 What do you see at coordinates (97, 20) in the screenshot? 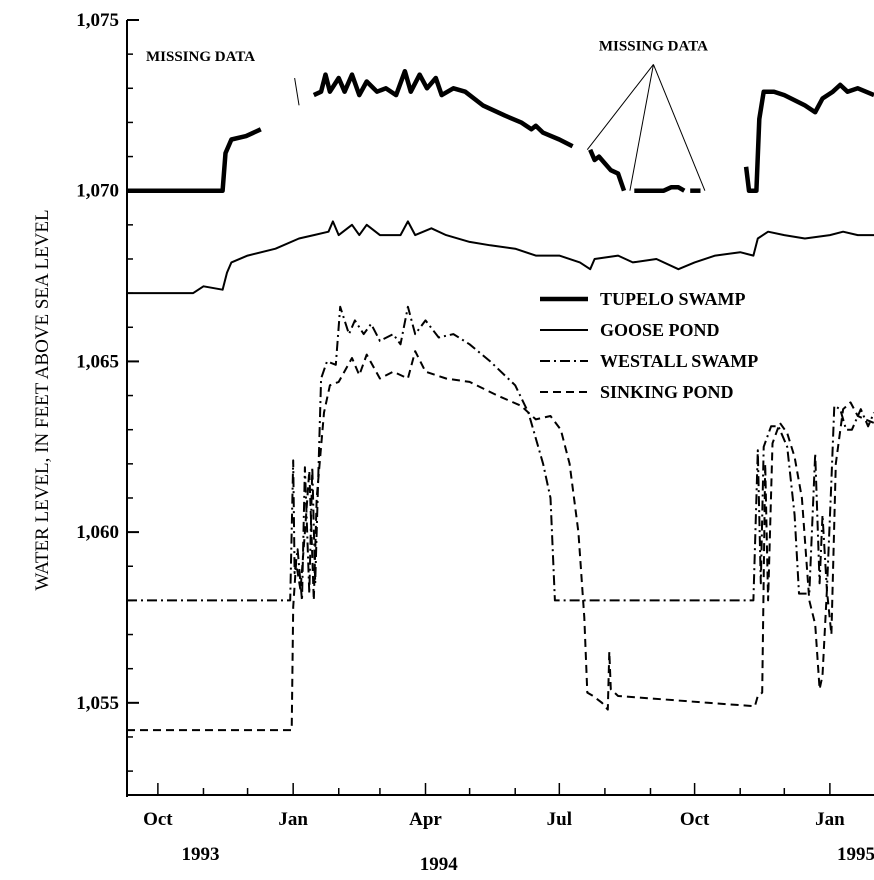
I see `y-tick-label: 1,075` at bounding box center [97, 20].